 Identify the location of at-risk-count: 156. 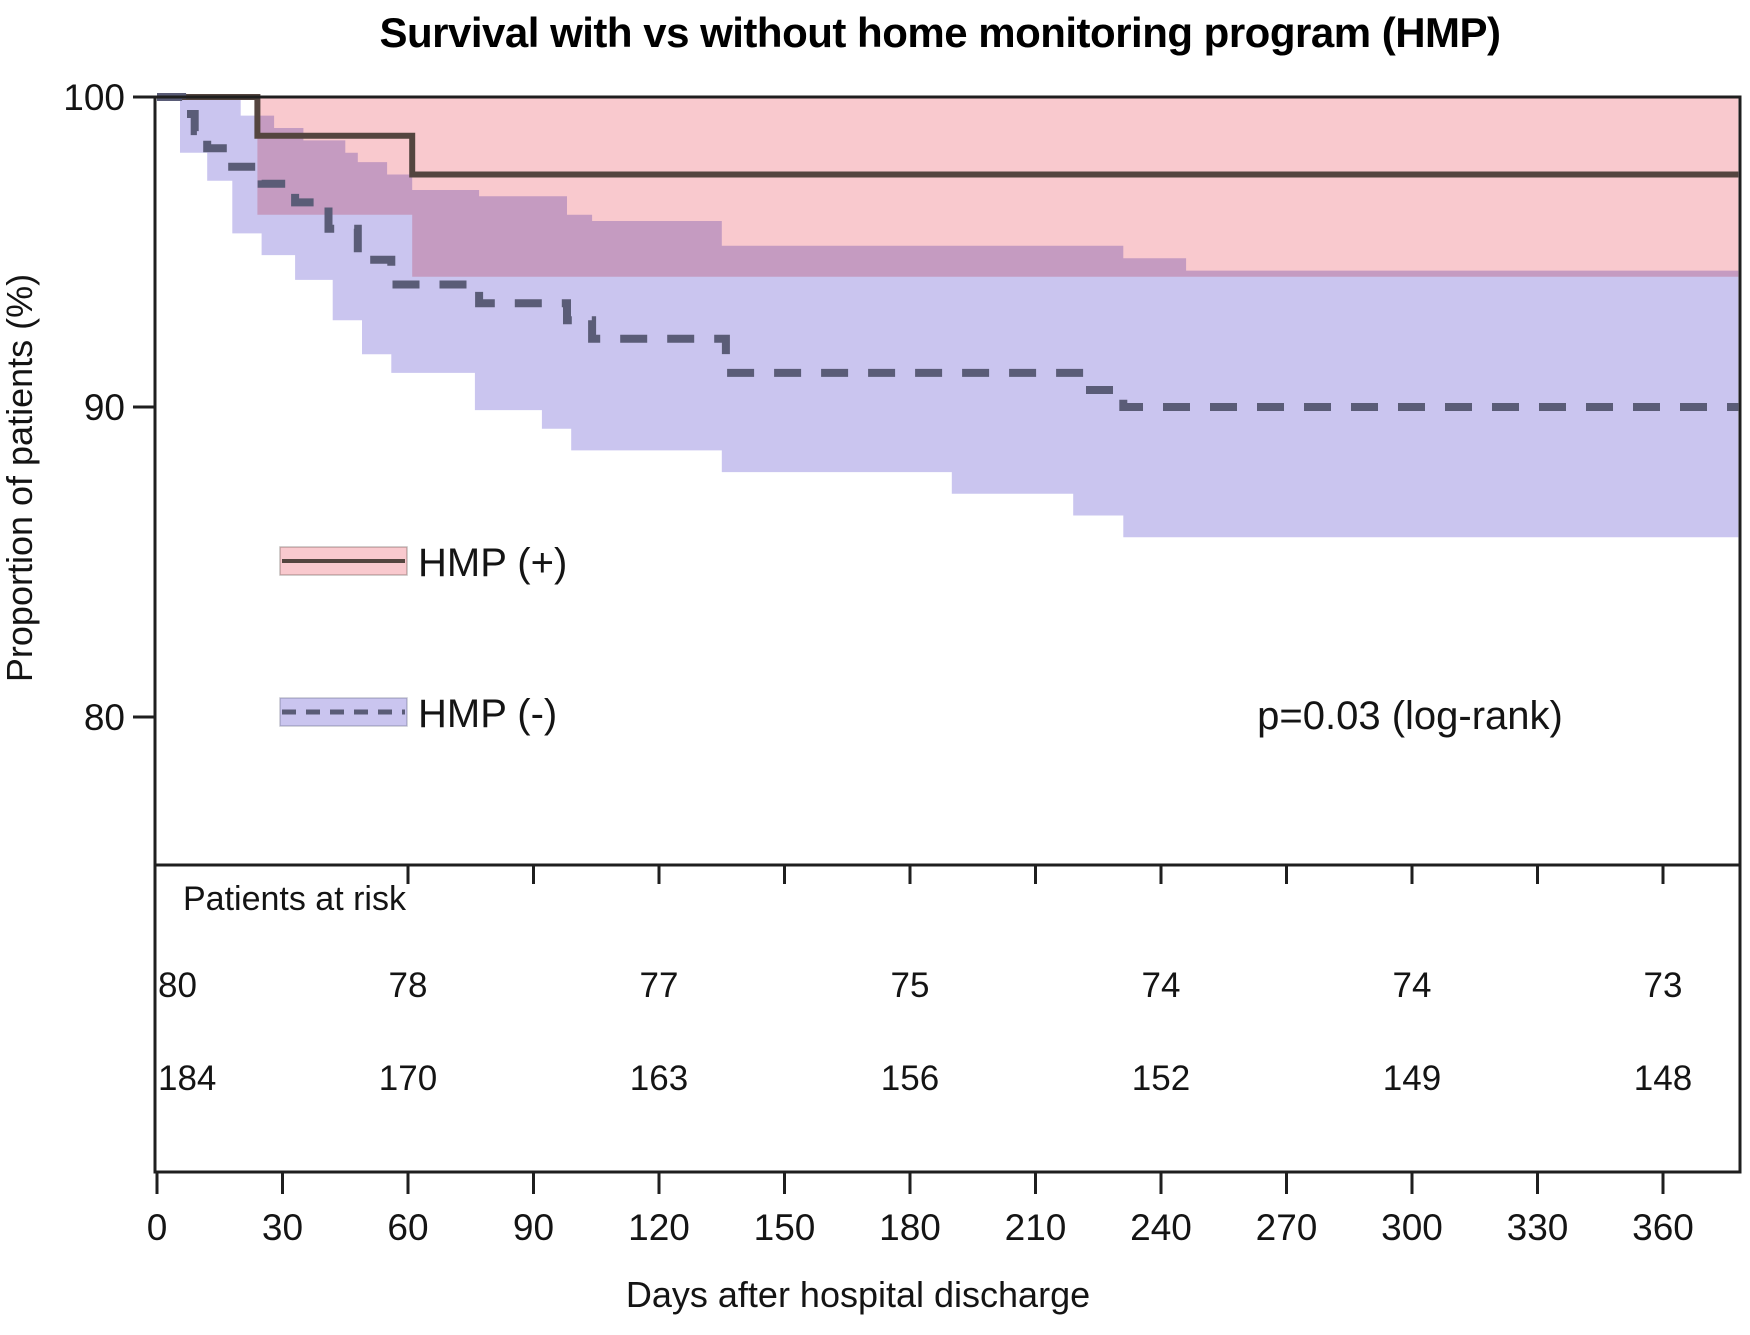
(910, 1078).